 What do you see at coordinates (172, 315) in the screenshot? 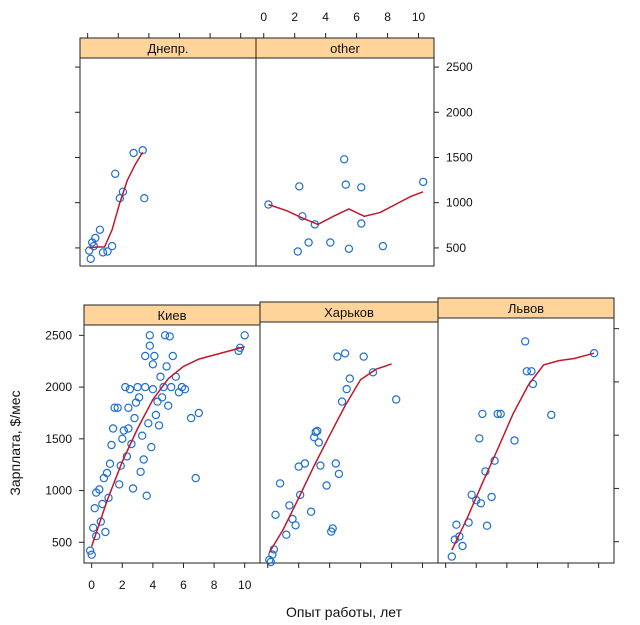
I see `panel-title: Киев` at bounding box center [172, 315].